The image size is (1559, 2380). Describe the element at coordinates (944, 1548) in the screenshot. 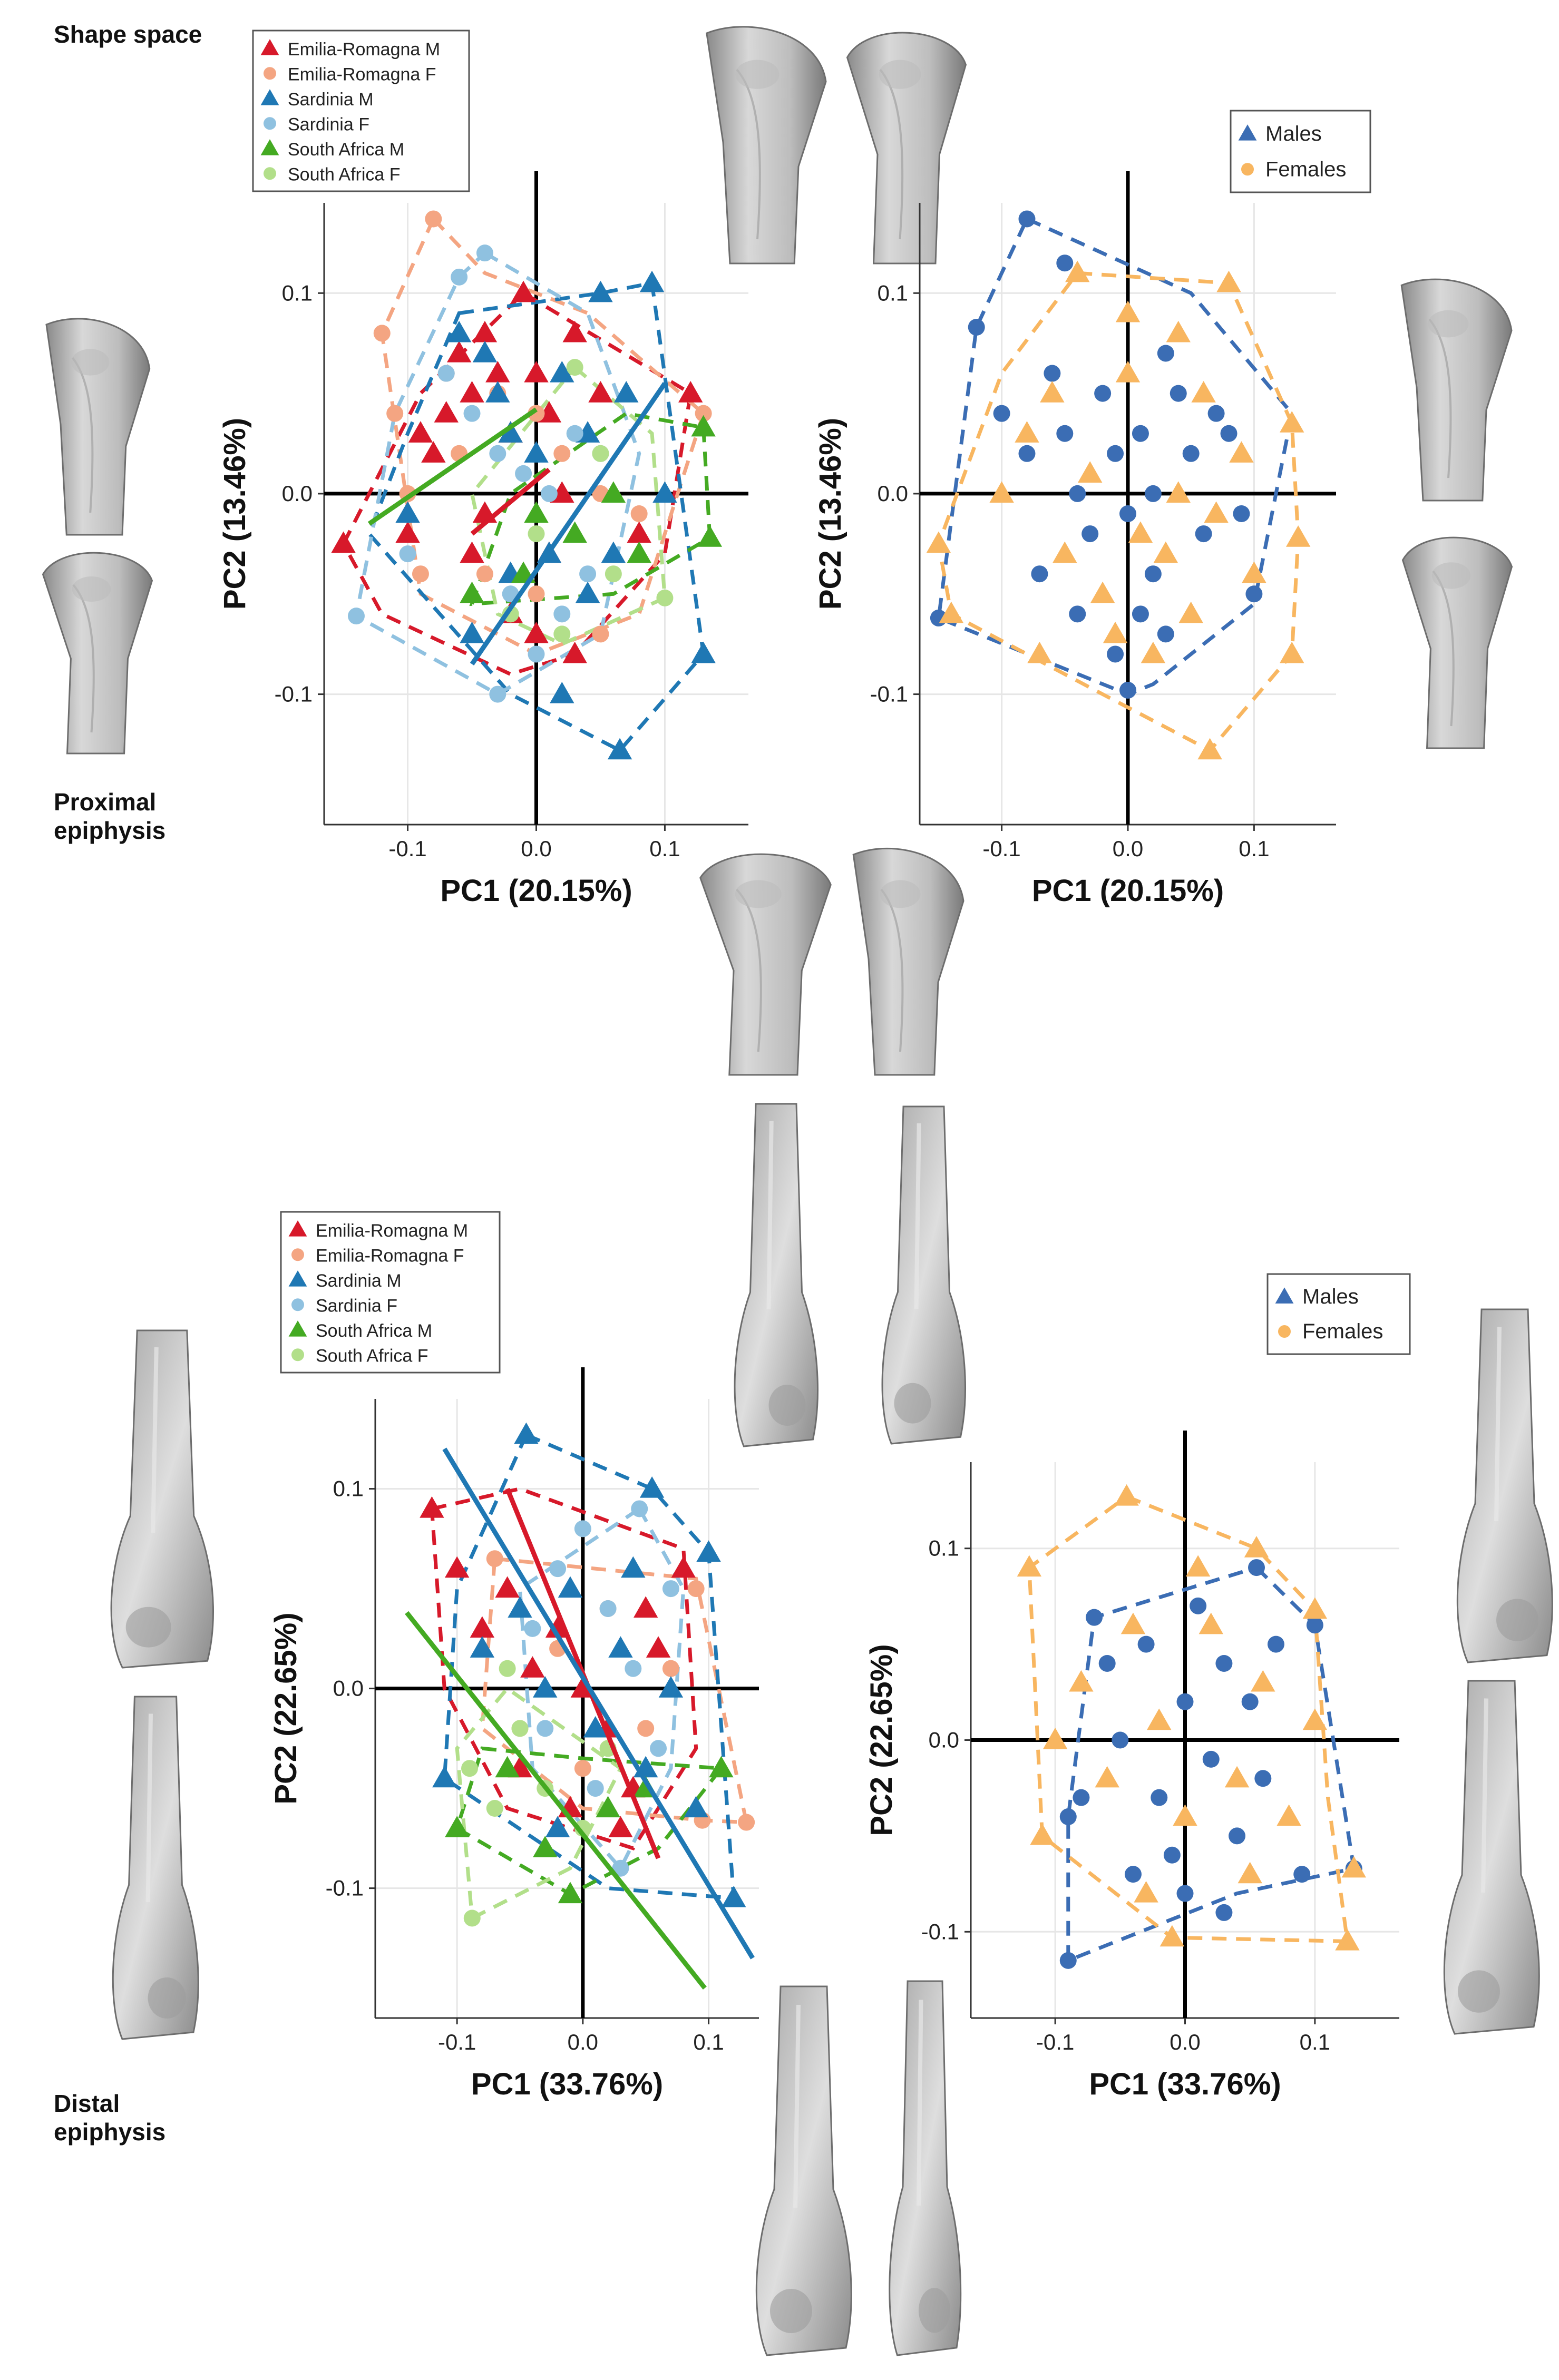

I see `y-tick-label: 0.1` at that location.